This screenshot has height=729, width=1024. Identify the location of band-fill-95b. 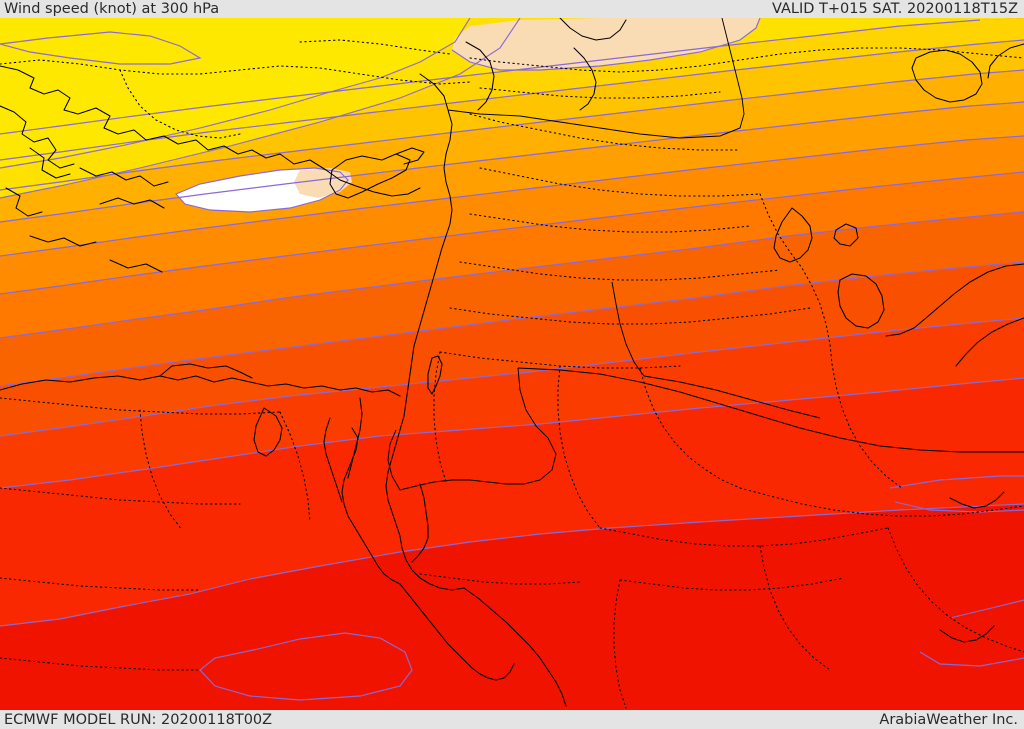
(306, 666).